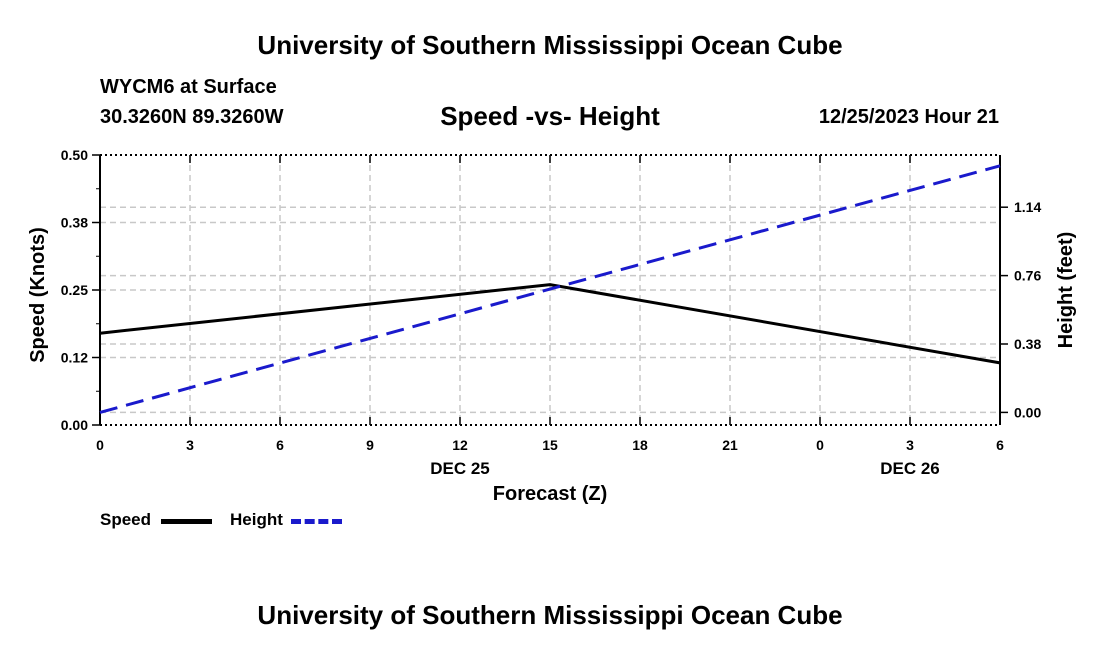 The width and height of the screenshot is (1100, 650). What do you see at coordinates (910, 468) in the screenshot?
I see `x-date-label: DEC 26` at bounding box center [910, 468].